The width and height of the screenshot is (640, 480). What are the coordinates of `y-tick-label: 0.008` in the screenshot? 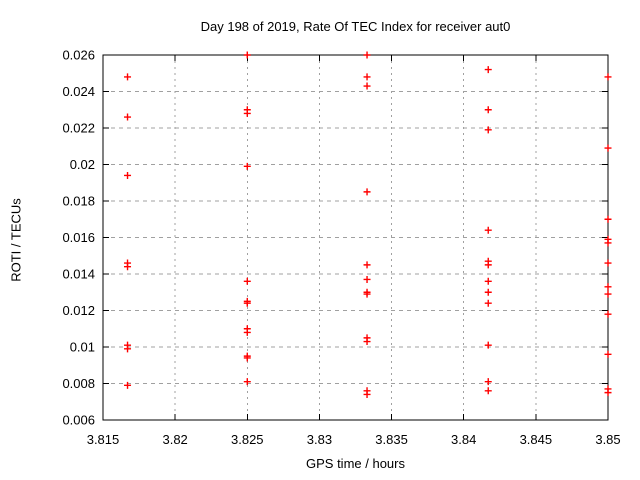 It's located at (78, 383).